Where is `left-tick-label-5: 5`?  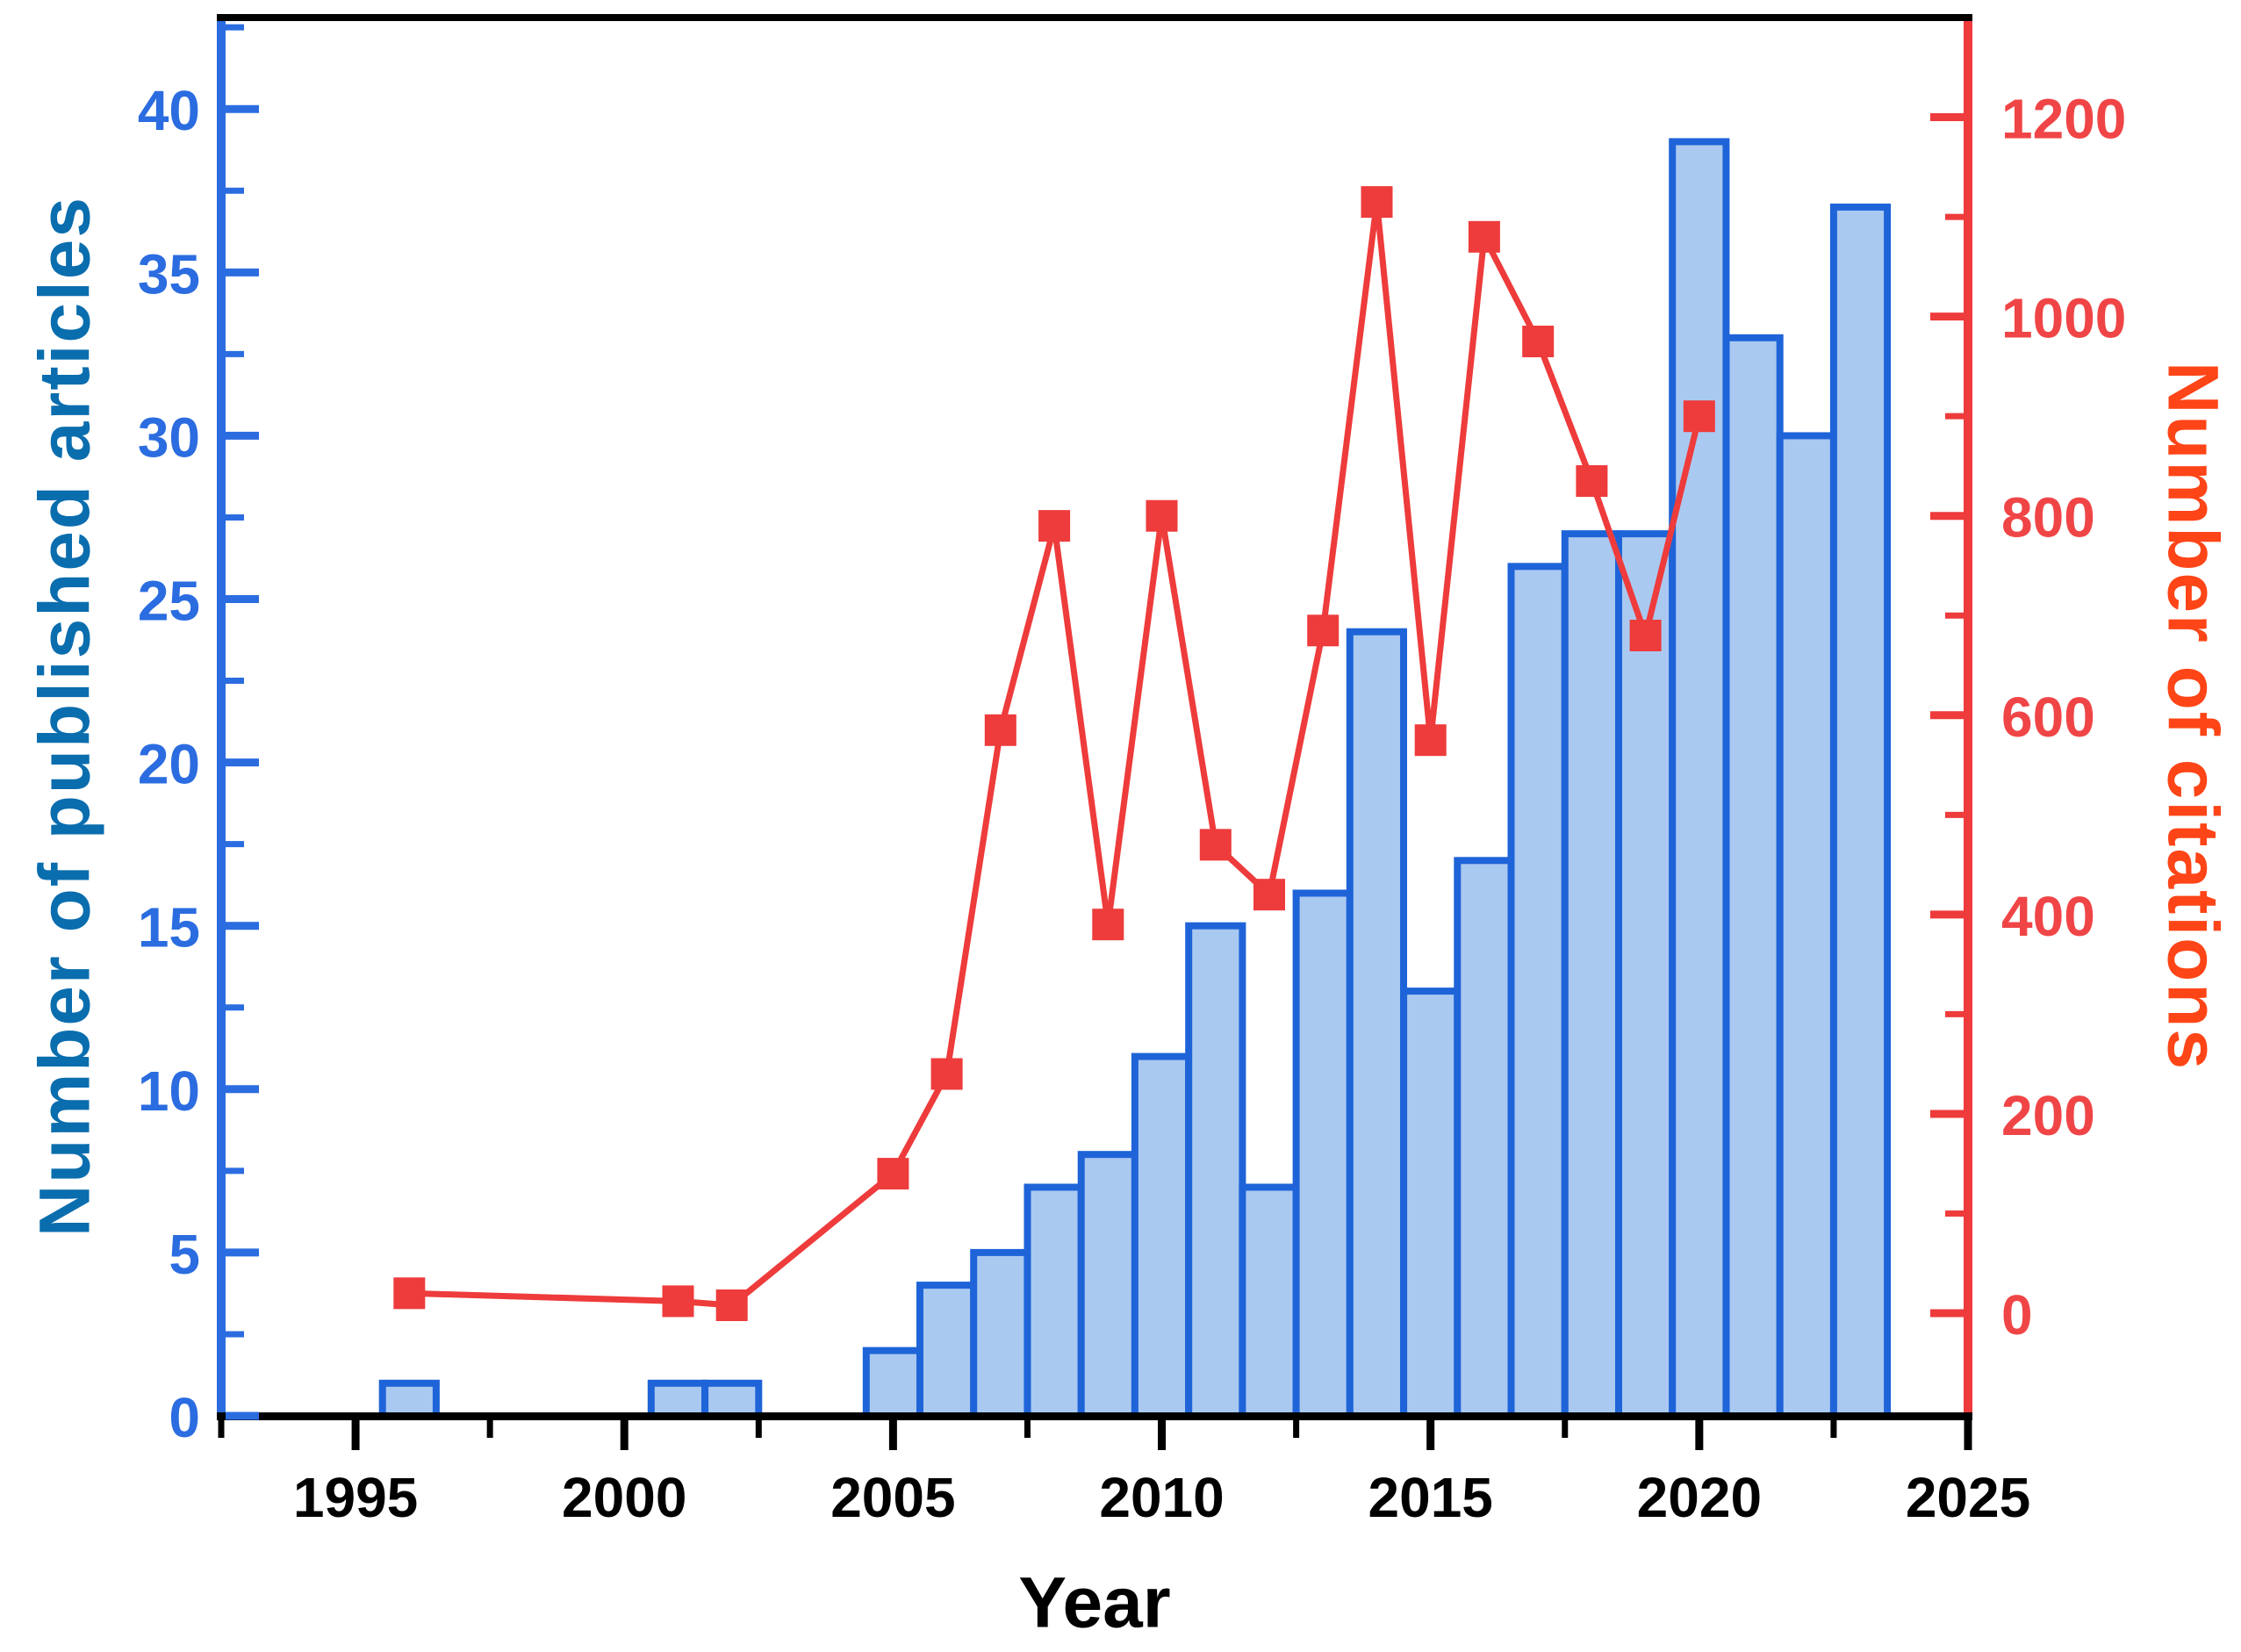 left-tick-label-5: 5 is located at coordinates (184, 1254).